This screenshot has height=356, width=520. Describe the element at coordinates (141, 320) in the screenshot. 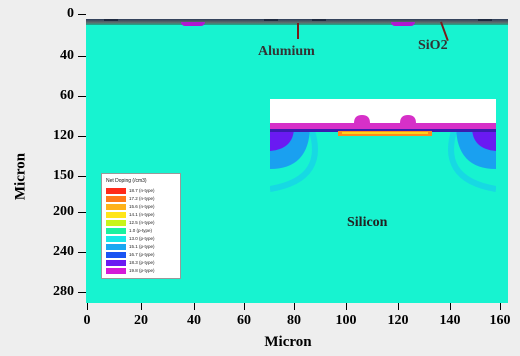

I see `x-tick-label: 20` at that location.